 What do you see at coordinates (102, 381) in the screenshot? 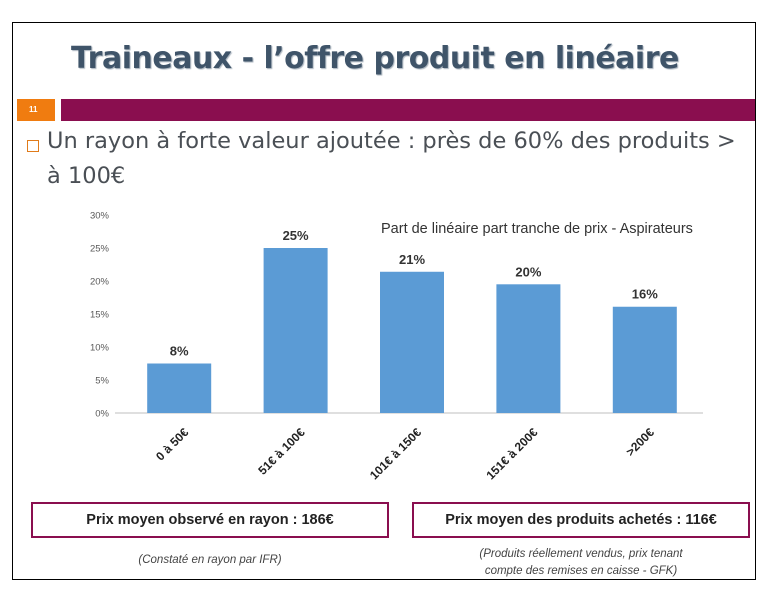
I see `y-tick-label: 5%` at bounding box center [102, 381].